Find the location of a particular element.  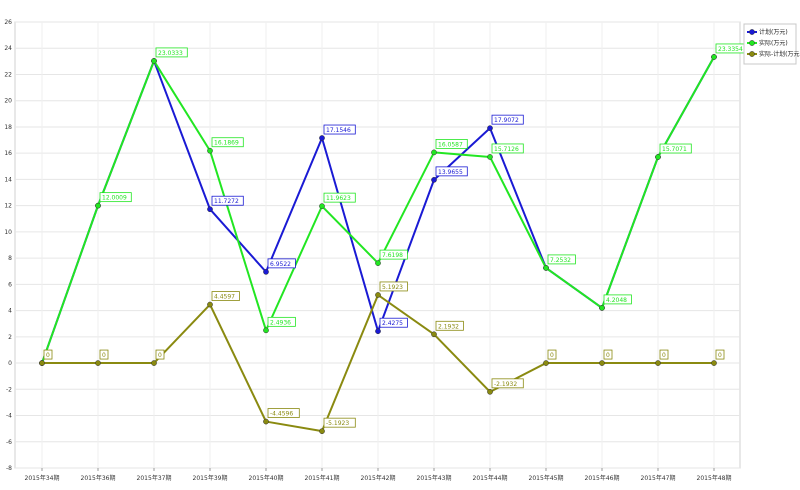

data-label-text: 6.9522 is located at coordinates (280, 264).